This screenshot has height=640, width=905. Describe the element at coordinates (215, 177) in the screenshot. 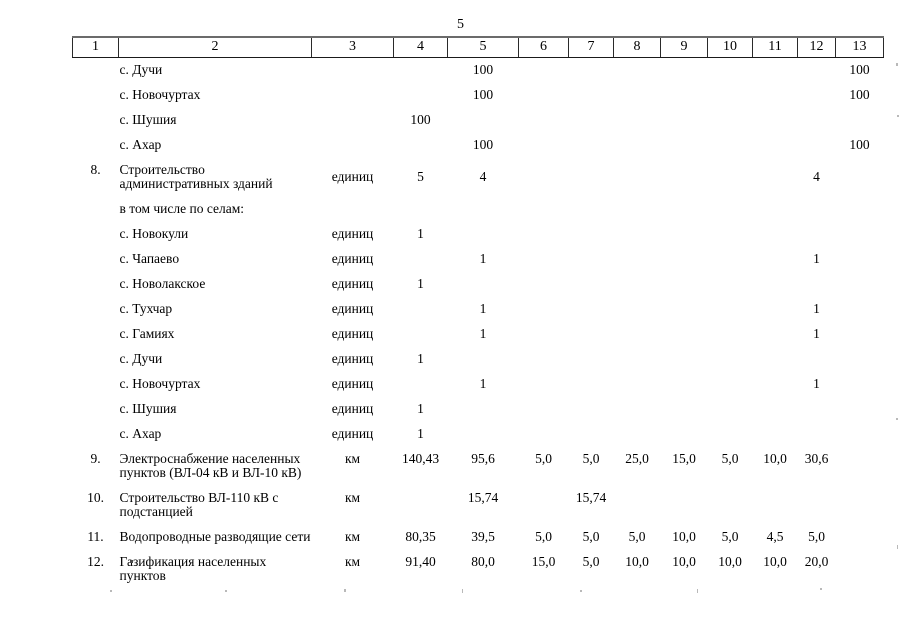

I see `row-name: Строительство административных зданий` at that location.